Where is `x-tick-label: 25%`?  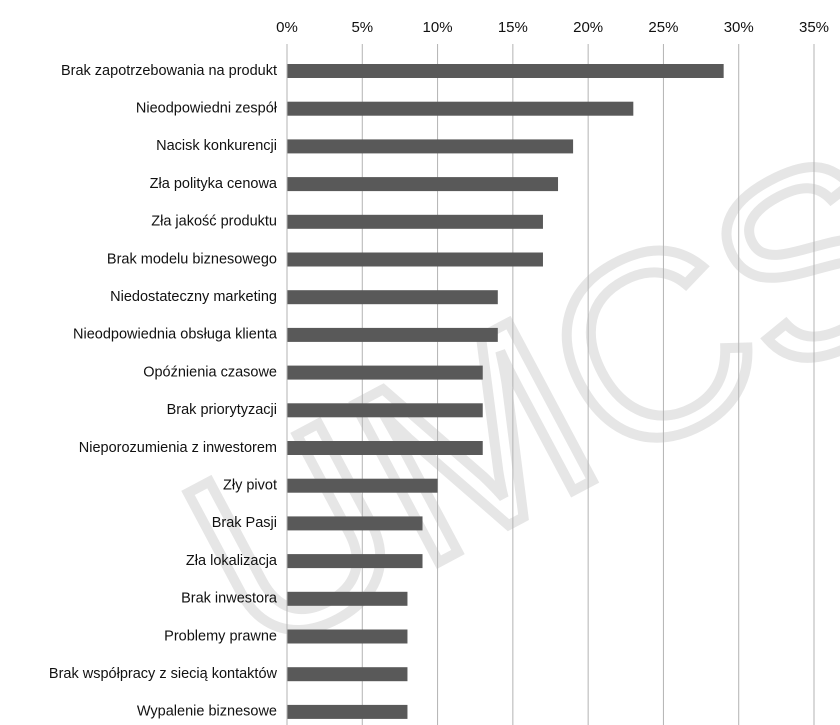 x-tick-label: 25% is located at coordinates (663, 27).